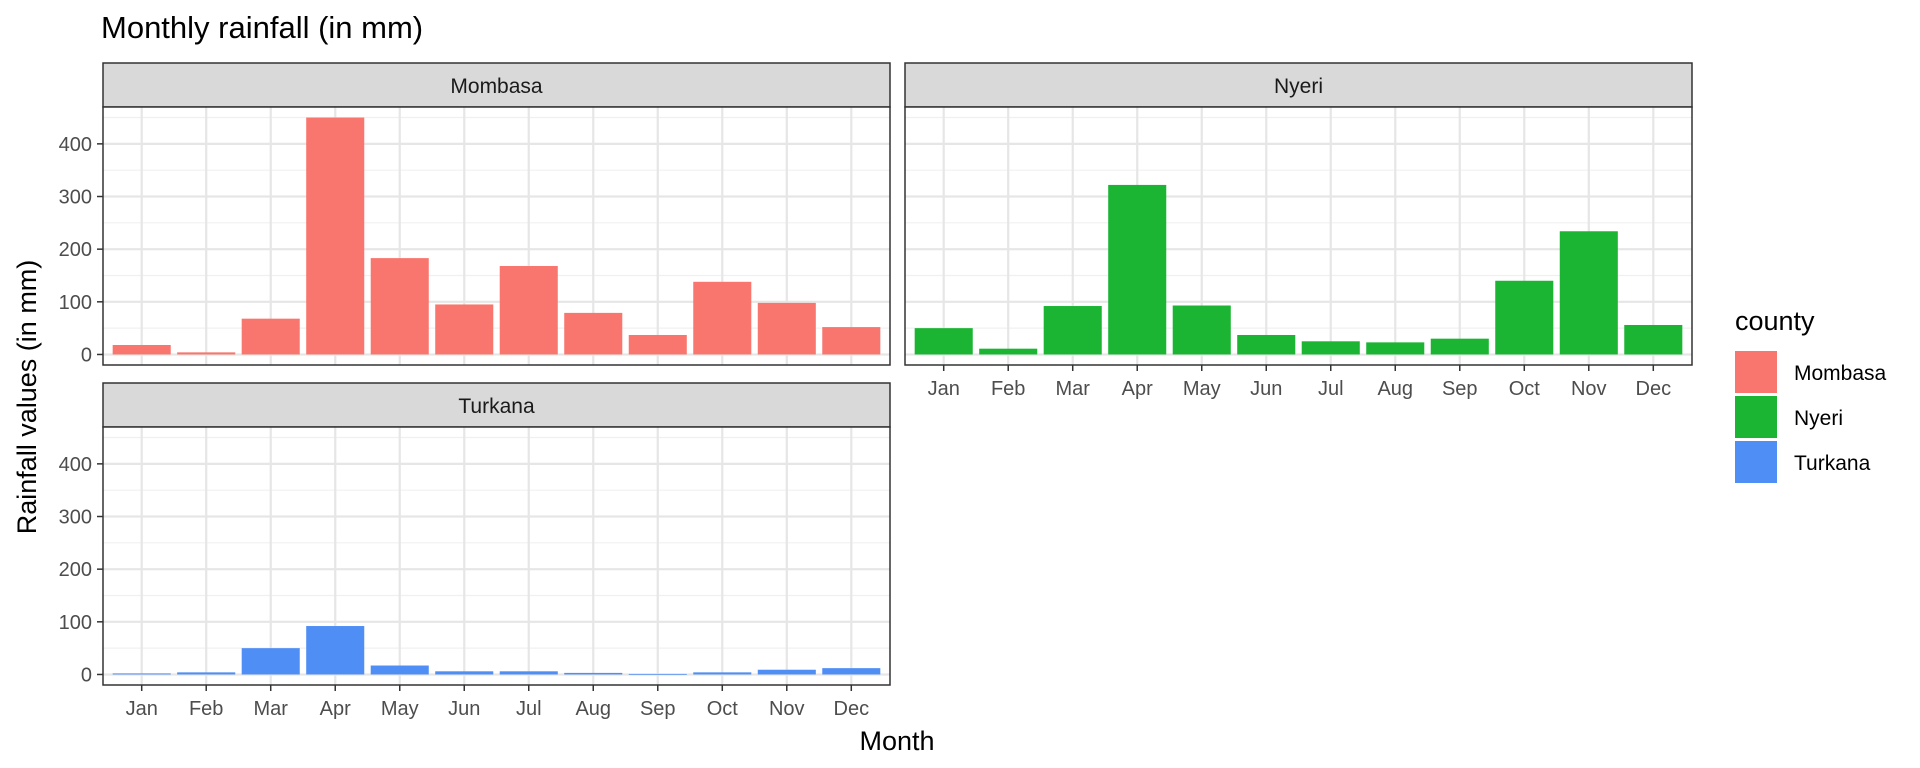 This screenshot has height=768, width=1920. I want to click on bar-mombasa-apr, so click(335, 236).